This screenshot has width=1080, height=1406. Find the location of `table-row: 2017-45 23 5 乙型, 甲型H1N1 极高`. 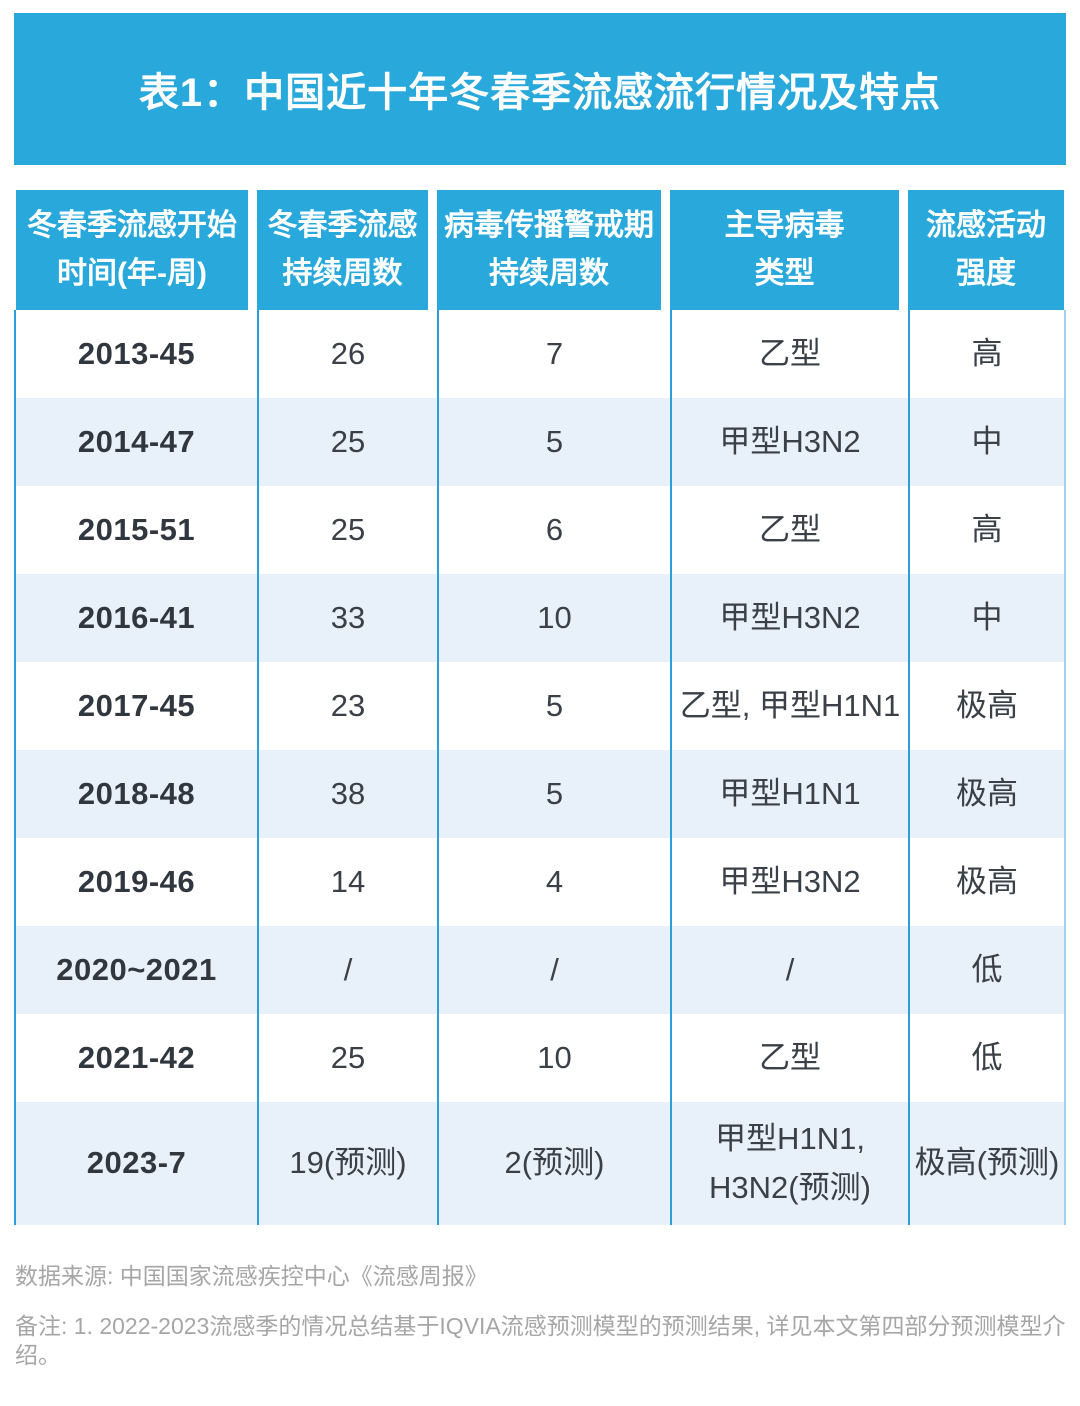

table-row: 2017-45 23 5 乙型, 甲型H1N1 极高 is located at coordinates (540, 706).